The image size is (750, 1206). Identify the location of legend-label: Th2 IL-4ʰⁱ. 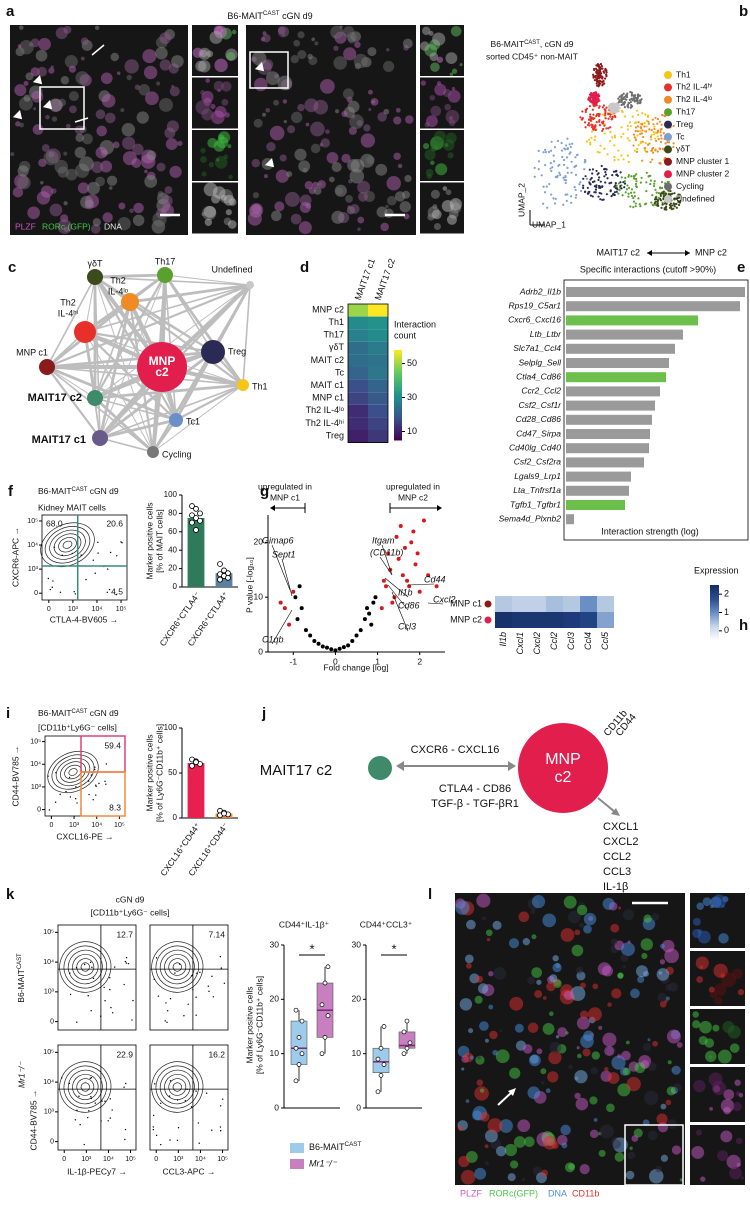
(694, 87).